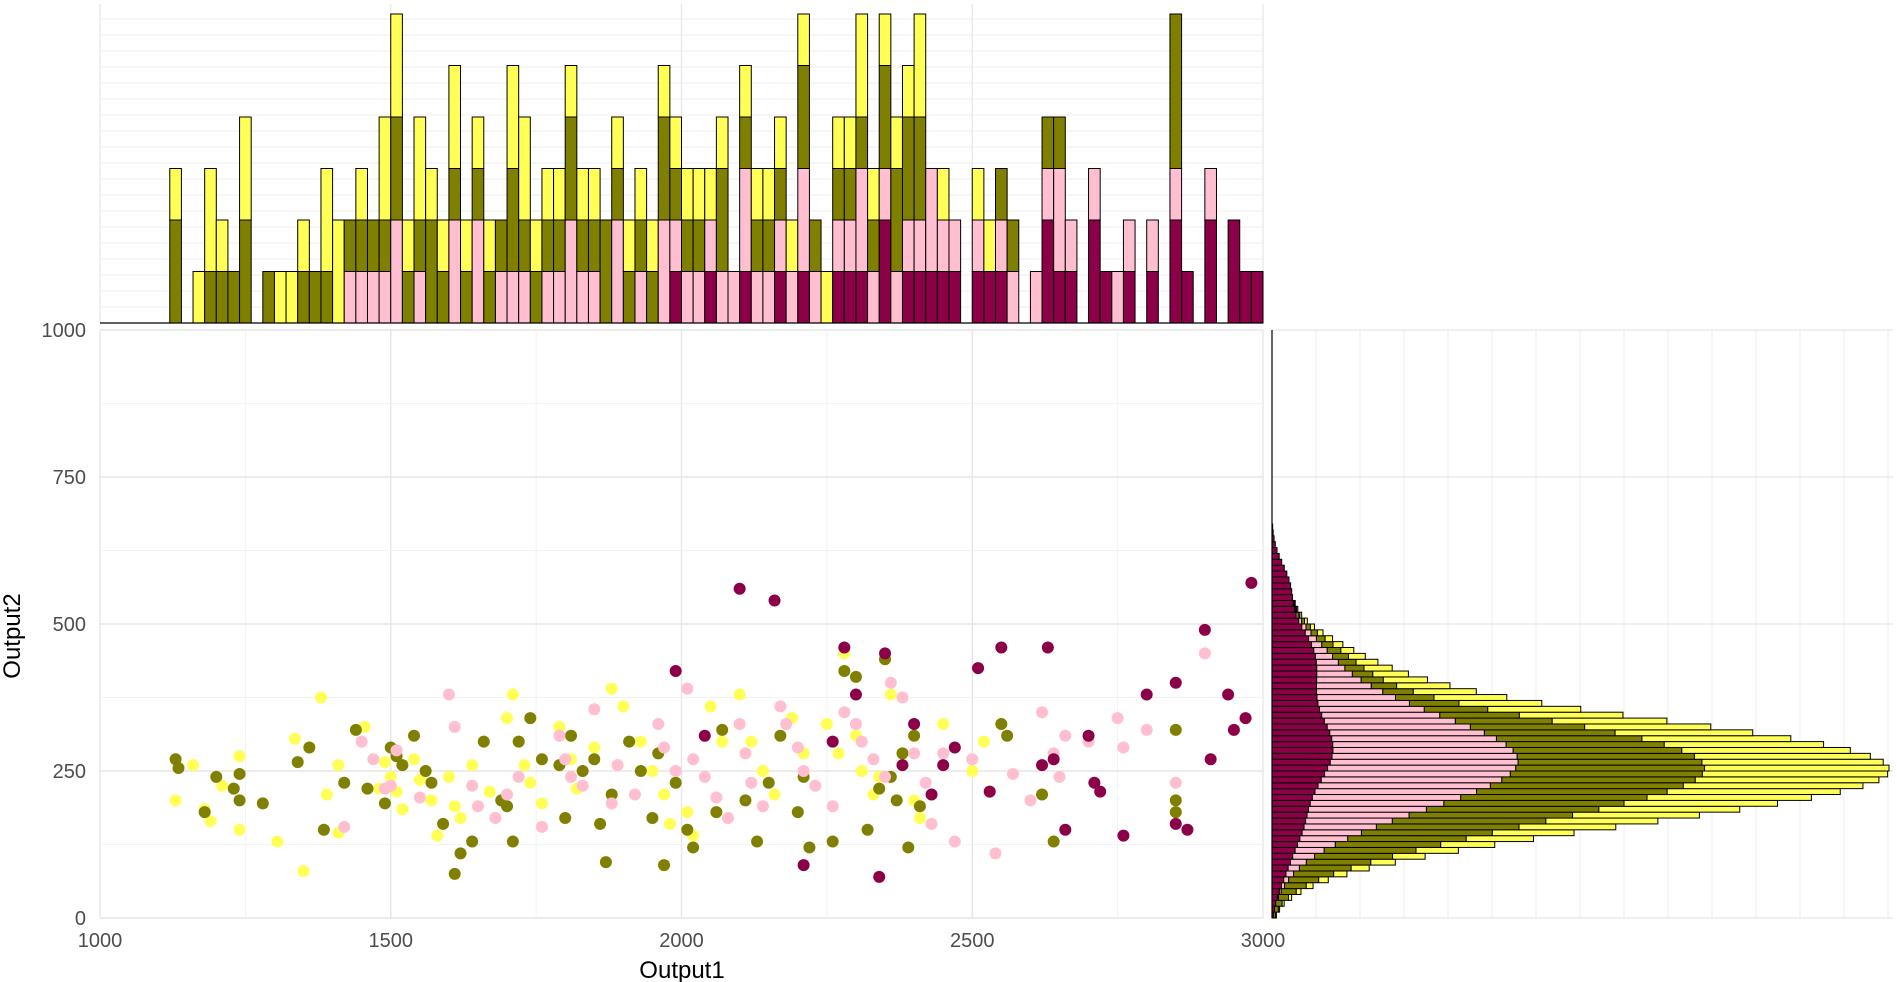 The image size is (1897, 982). I want to click on y-axis-title: Output2, so click(13, 635).